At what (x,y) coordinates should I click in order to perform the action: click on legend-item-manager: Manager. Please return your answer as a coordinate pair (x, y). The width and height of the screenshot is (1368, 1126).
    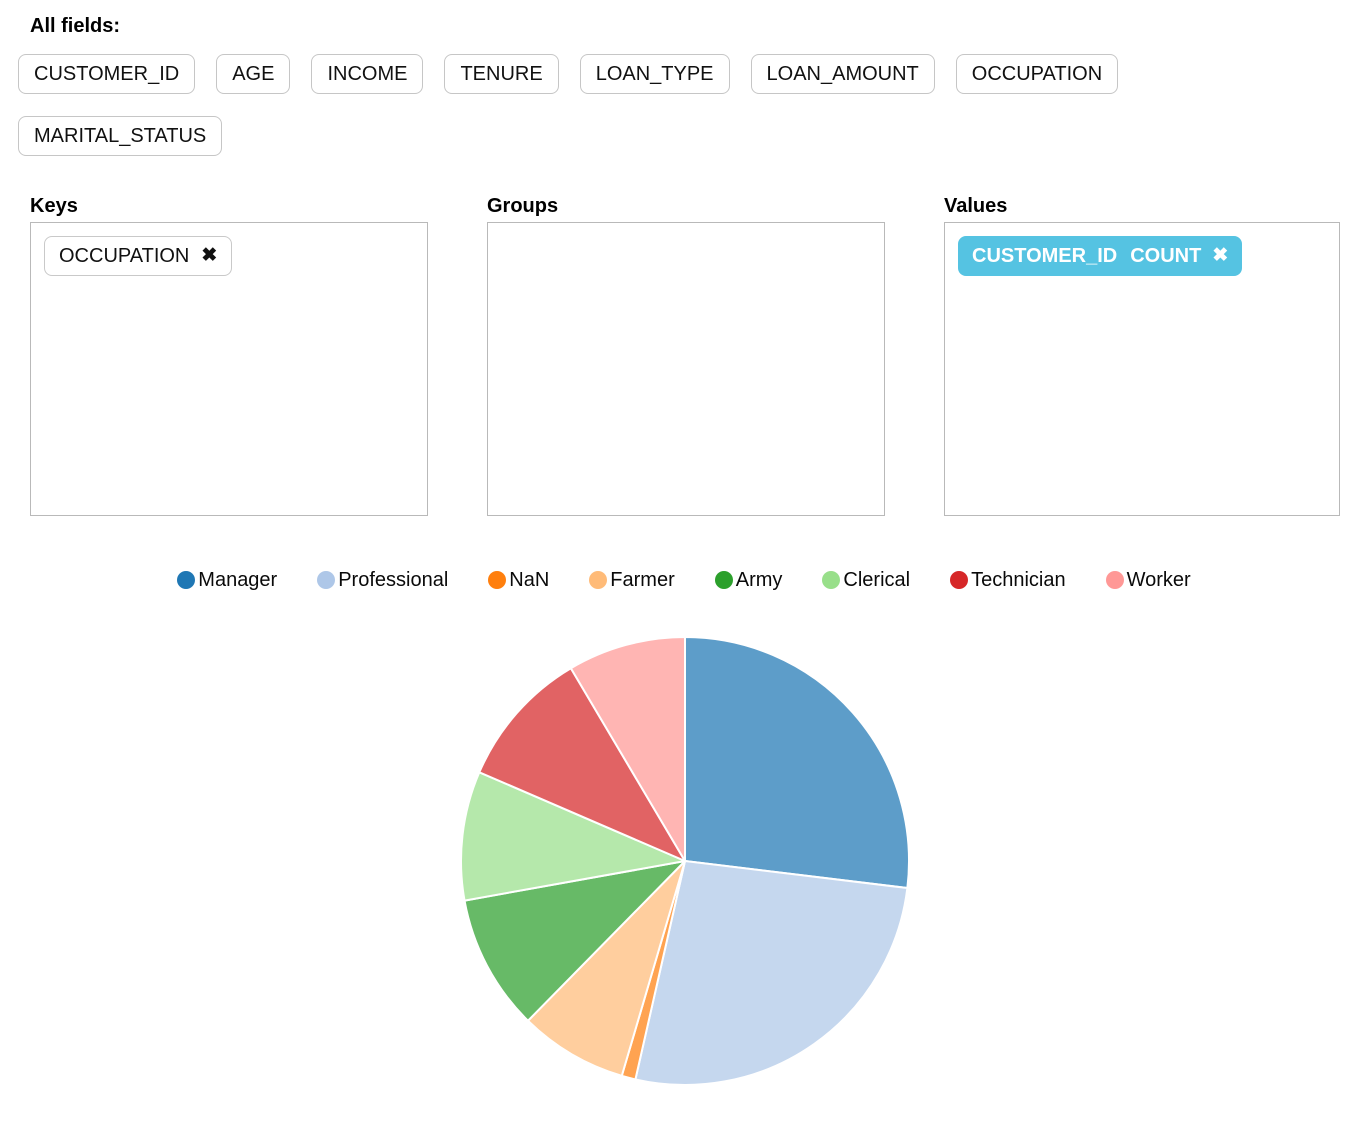
    Looking at the image, I should click on (227, 580).